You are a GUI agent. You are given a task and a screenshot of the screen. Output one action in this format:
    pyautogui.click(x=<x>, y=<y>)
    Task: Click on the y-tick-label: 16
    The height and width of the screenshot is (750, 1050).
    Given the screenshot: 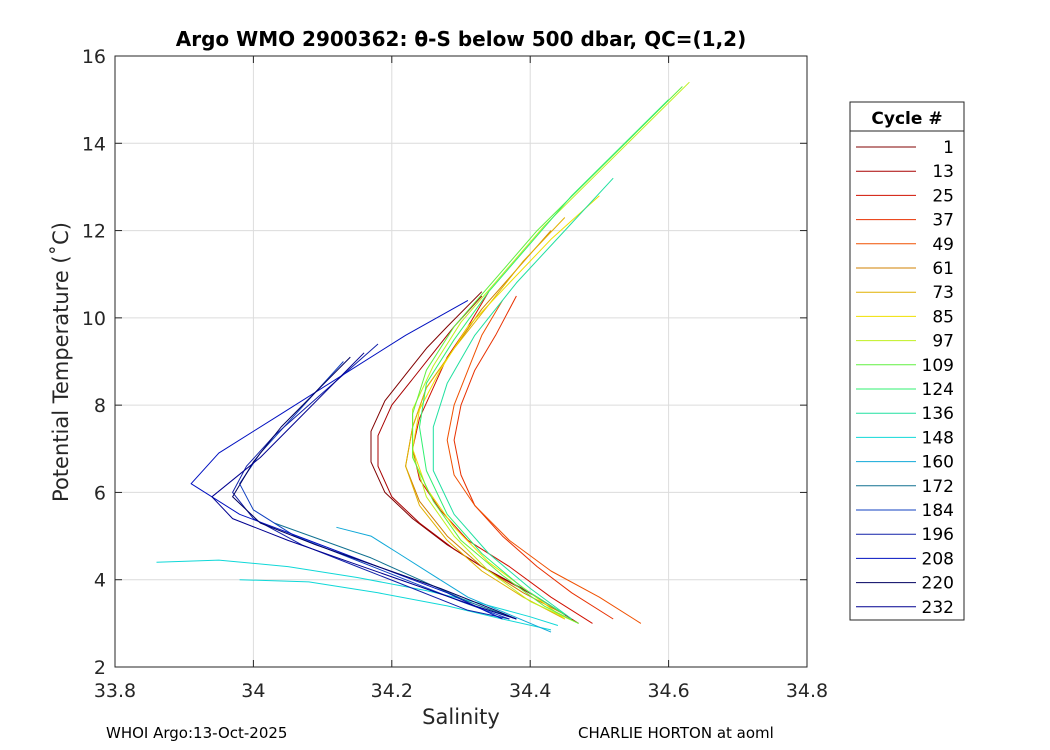 What is the action you would take?
    pyautogui.click(x=94, y=57)
    